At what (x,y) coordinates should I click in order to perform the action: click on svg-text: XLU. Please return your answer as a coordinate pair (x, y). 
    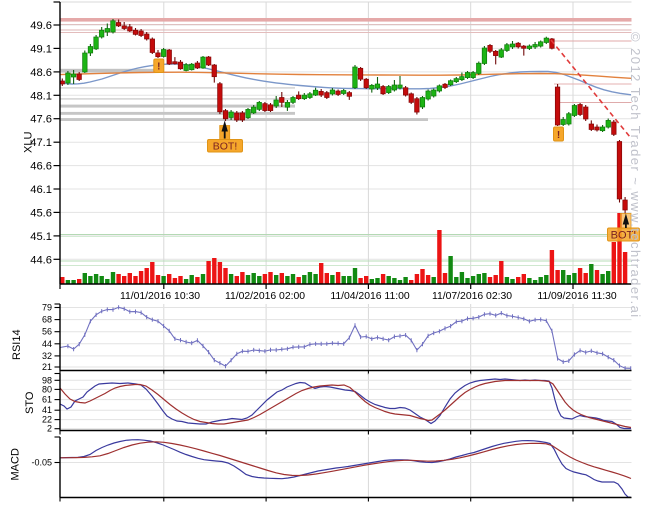
    Looking at the image, I should click on (29, 142).